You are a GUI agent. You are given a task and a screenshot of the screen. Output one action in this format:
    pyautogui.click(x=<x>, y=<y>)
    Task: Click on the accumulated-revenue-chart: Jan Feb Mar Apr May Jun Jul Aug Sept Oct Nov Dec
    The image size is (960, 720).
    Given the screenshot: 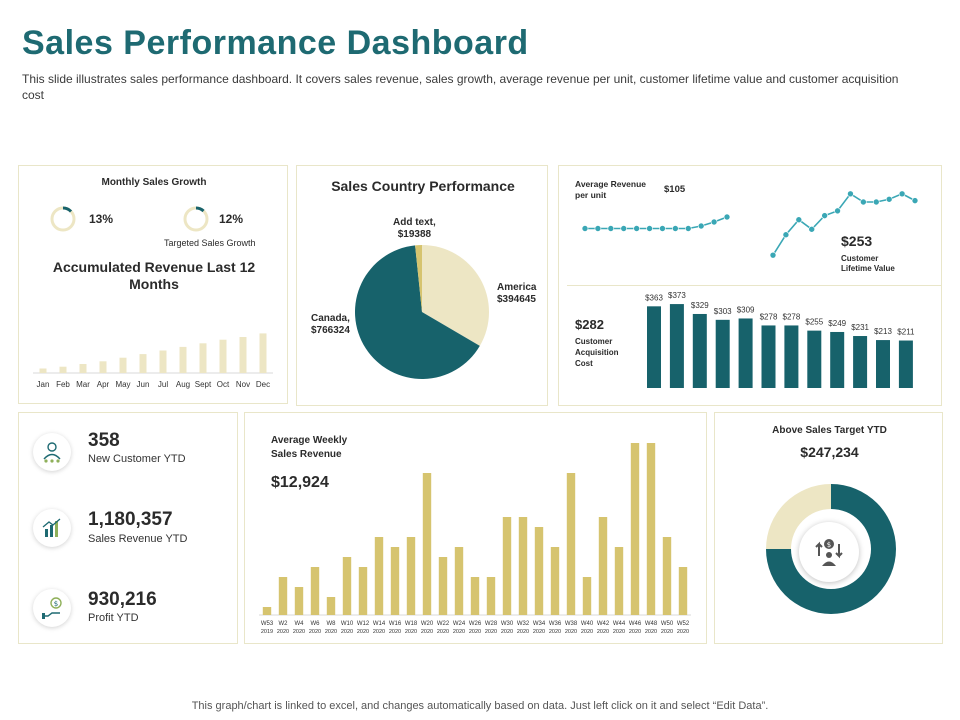 What is the action you would take?
    pyautogui.click(x=153, y=361)
    